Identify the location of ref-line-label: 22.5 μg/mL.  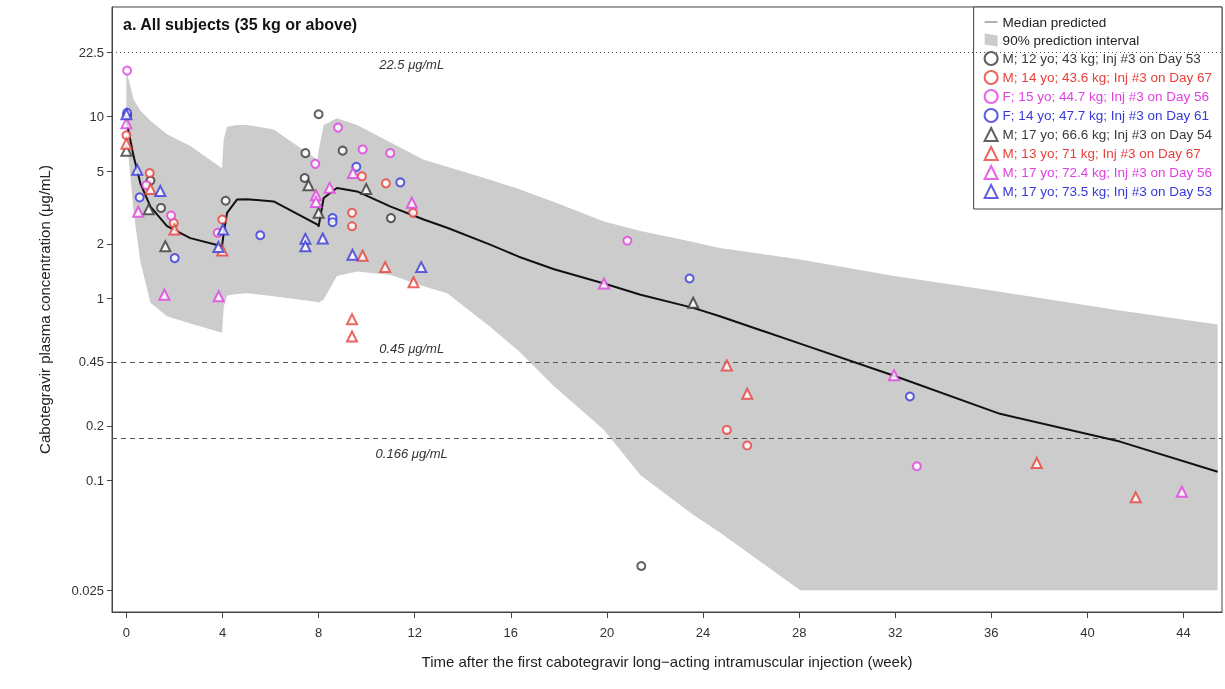
(411, 65).